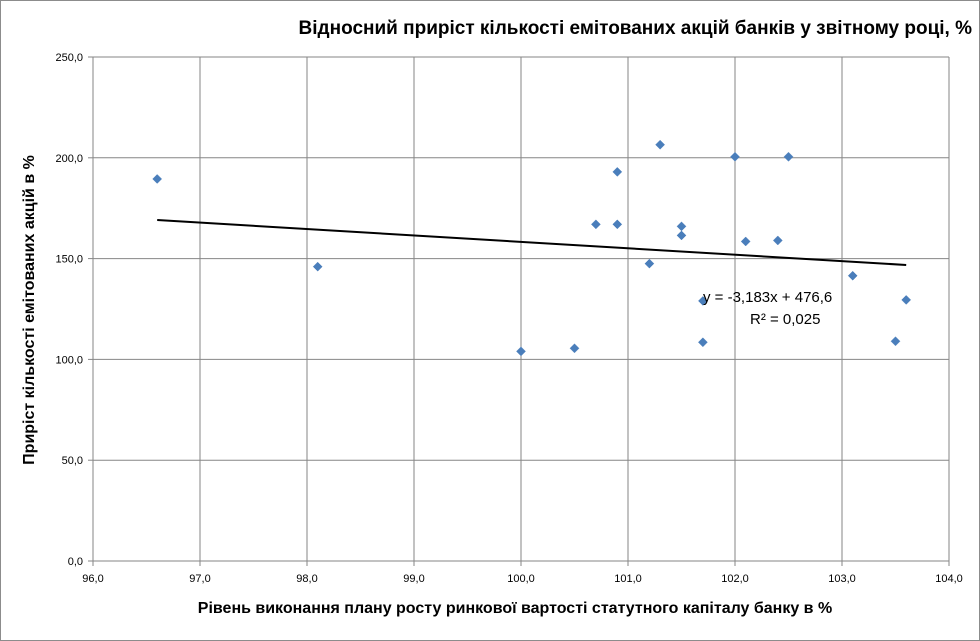  I want to click on x-tick-label: 100,0, so click(521, 579).